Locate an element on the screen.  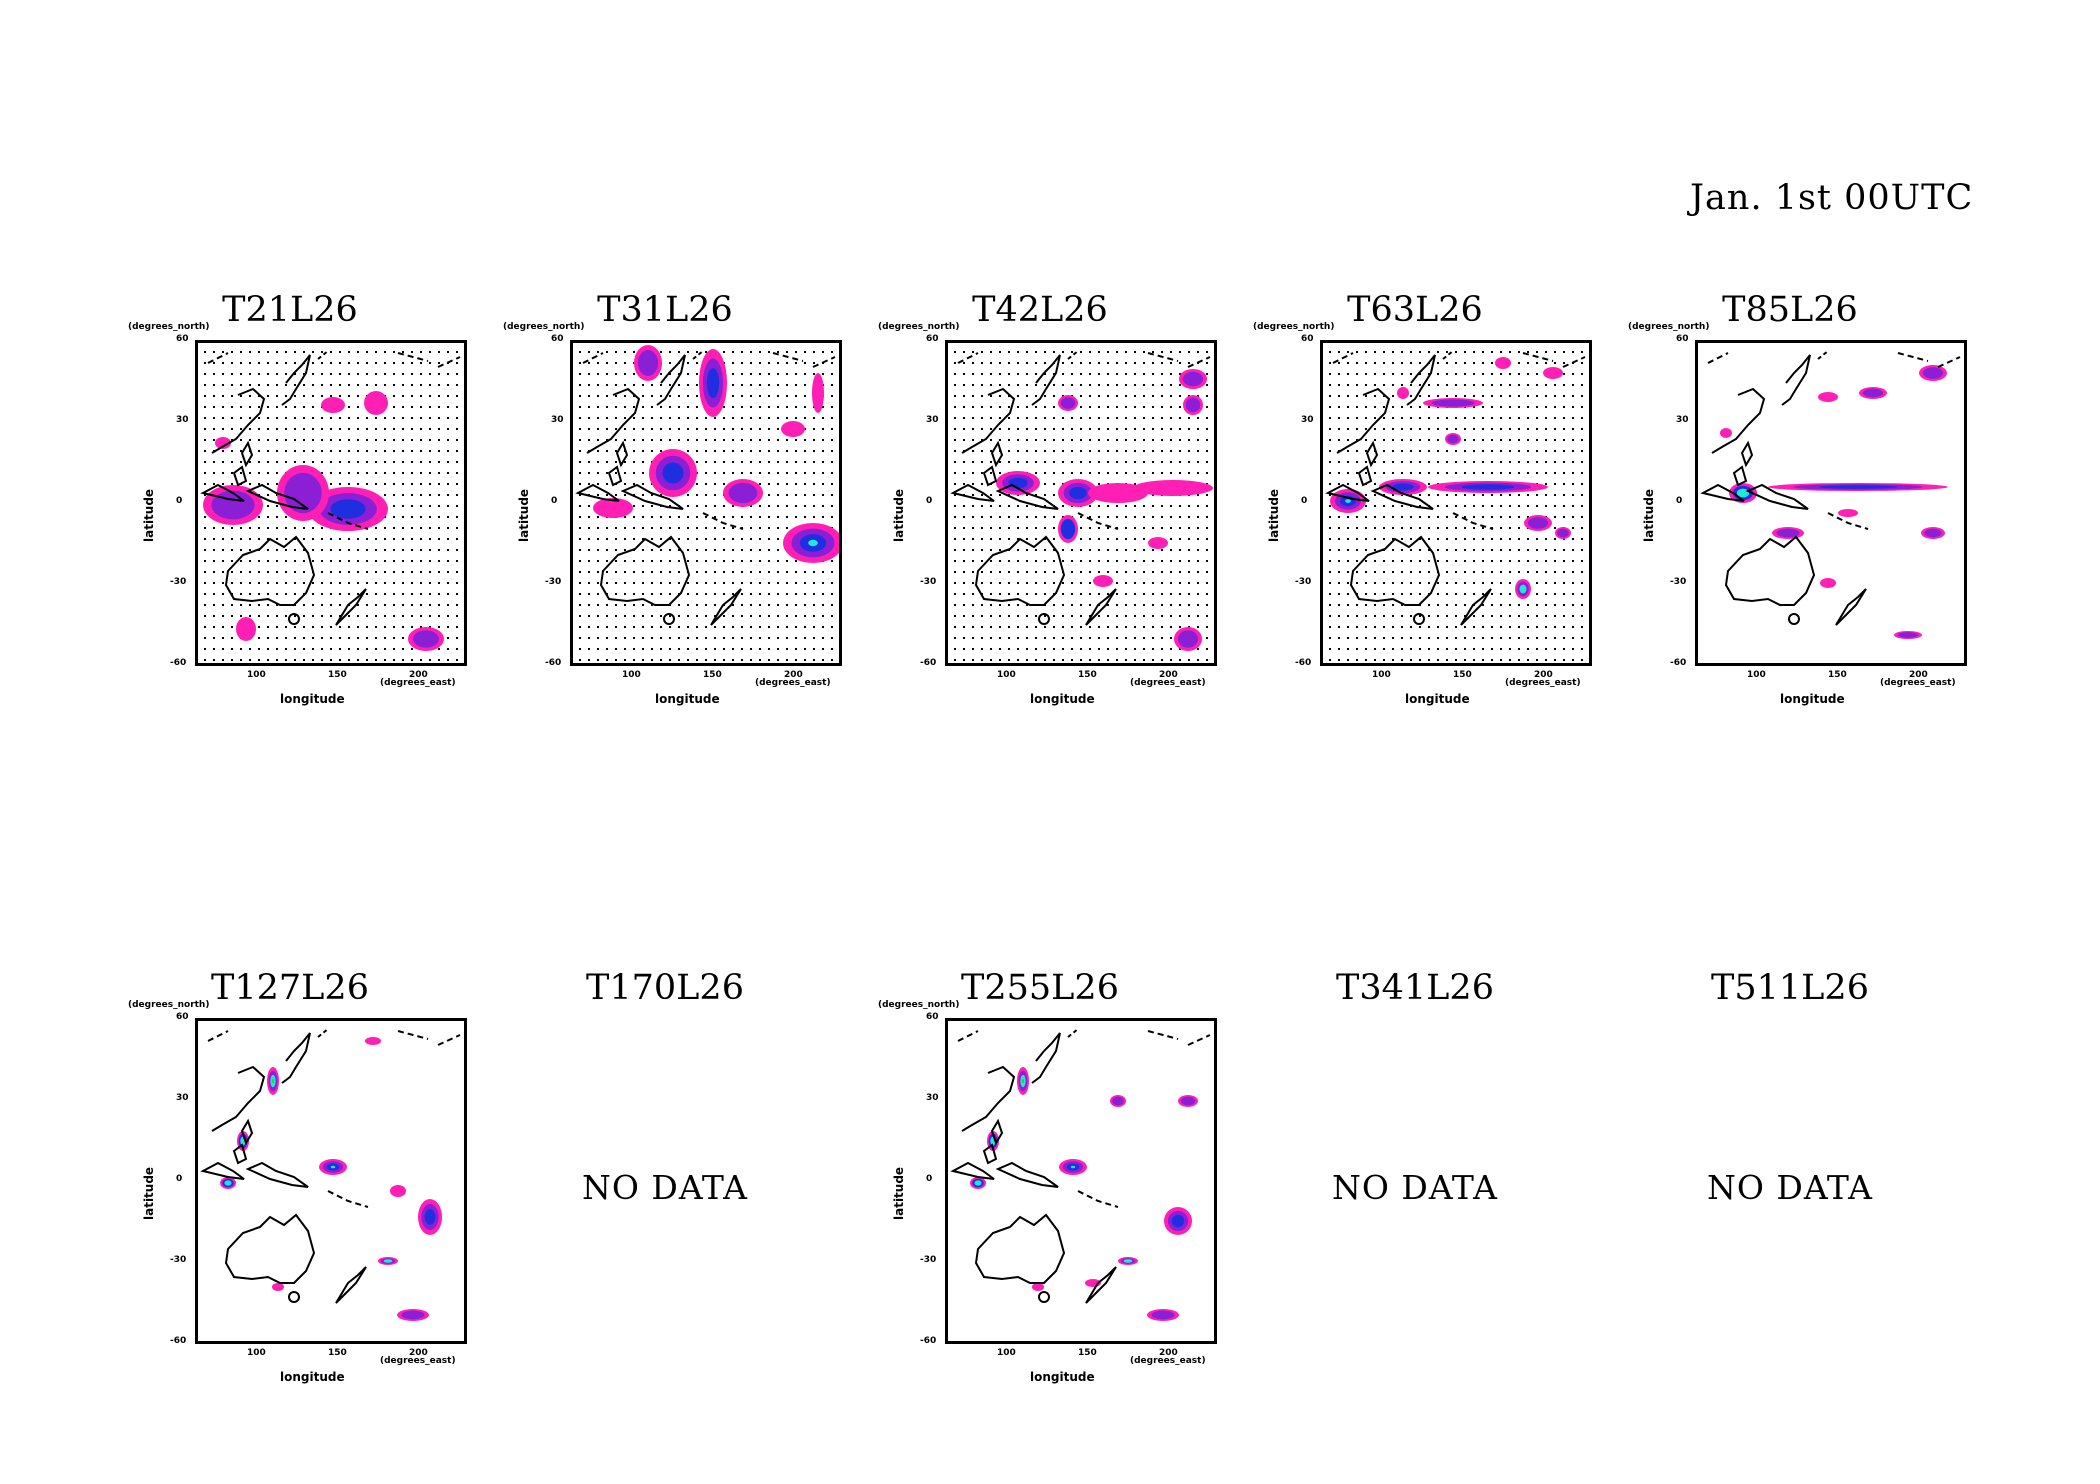
panel-title: T511L26 is located at coordinates (1790, 988).